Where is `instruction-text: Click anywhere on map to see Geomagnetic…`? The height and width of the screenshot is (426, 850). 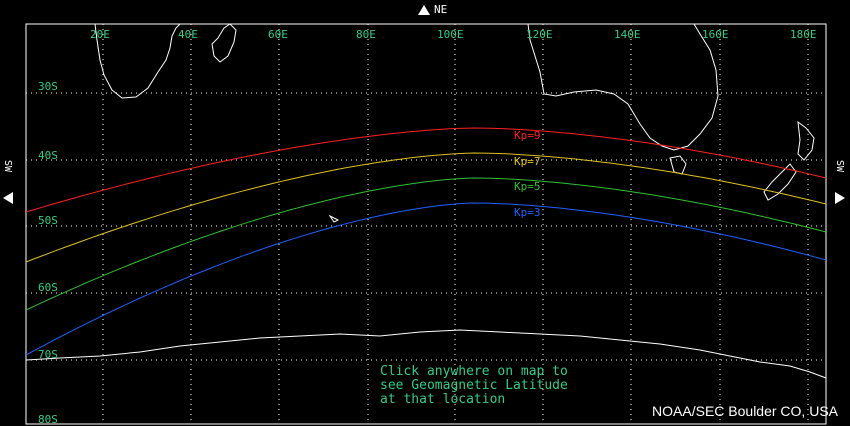 instruction-text: Click anywhere on map to see Geomagnetic… is located at coordinates (500, 386).